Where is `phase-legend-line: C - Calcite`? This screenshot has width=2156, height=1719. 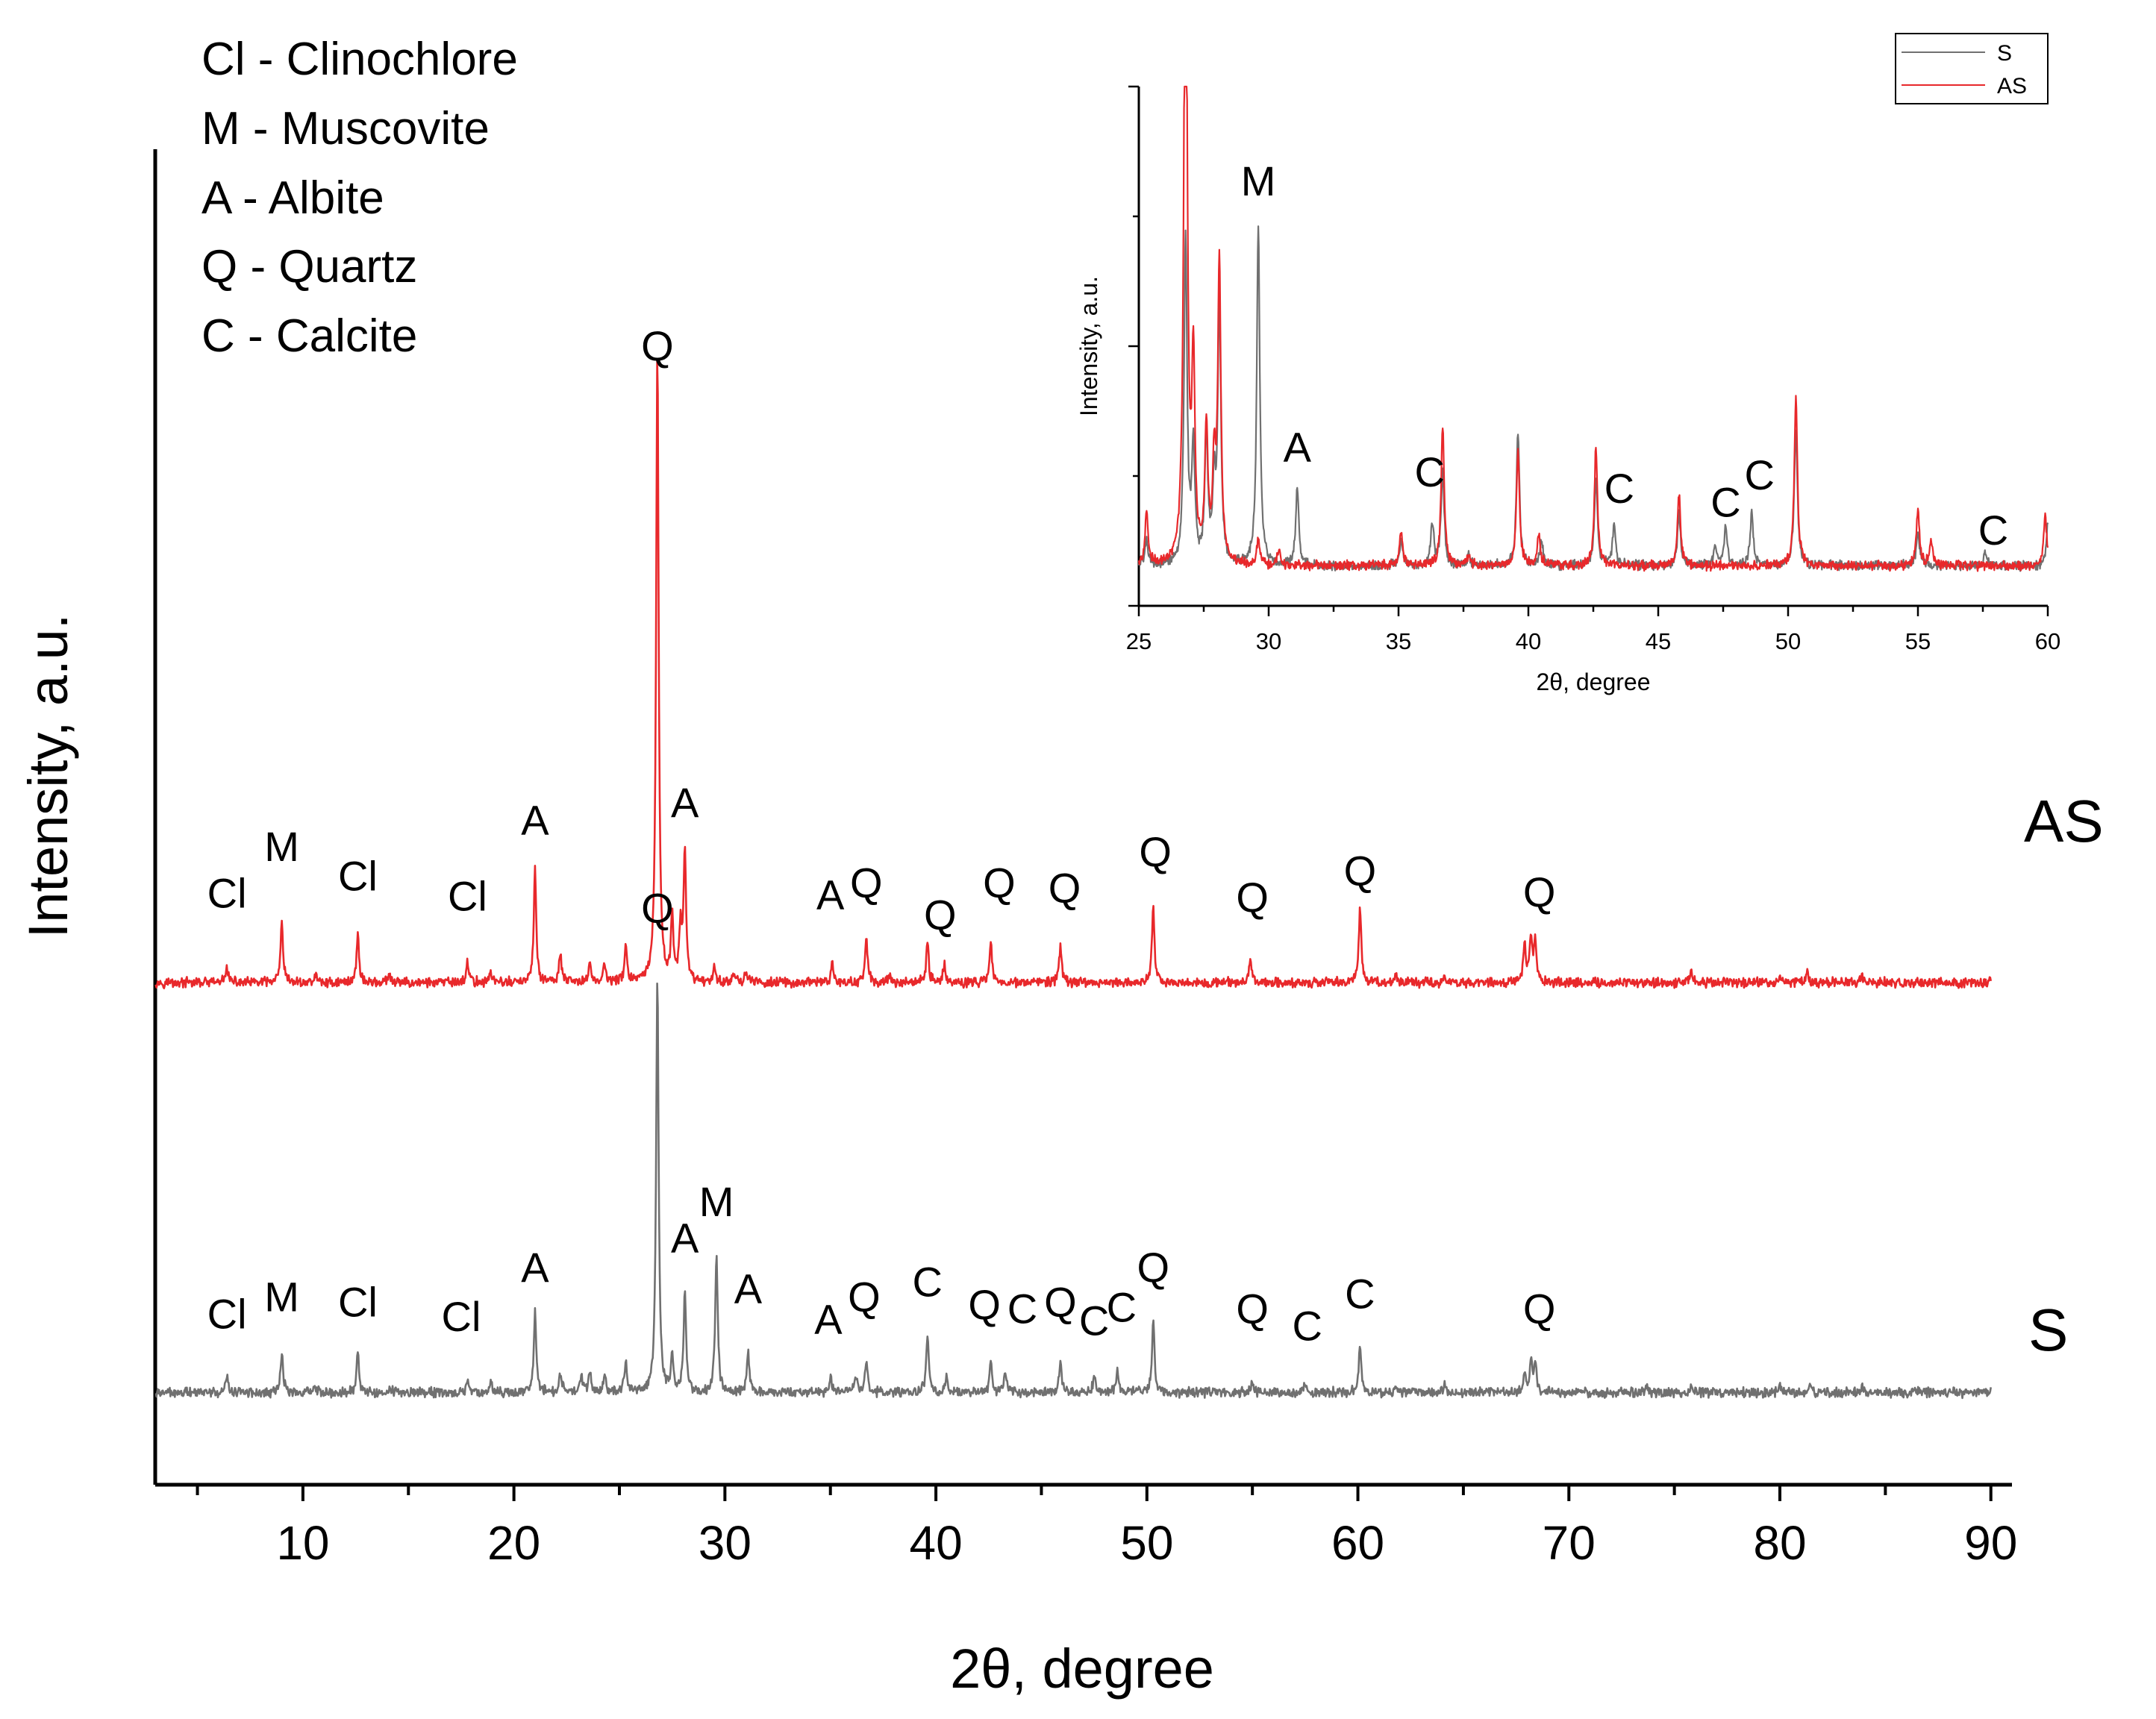 phase-legend-line: C - Calcite is located at coordinates (309, 336).